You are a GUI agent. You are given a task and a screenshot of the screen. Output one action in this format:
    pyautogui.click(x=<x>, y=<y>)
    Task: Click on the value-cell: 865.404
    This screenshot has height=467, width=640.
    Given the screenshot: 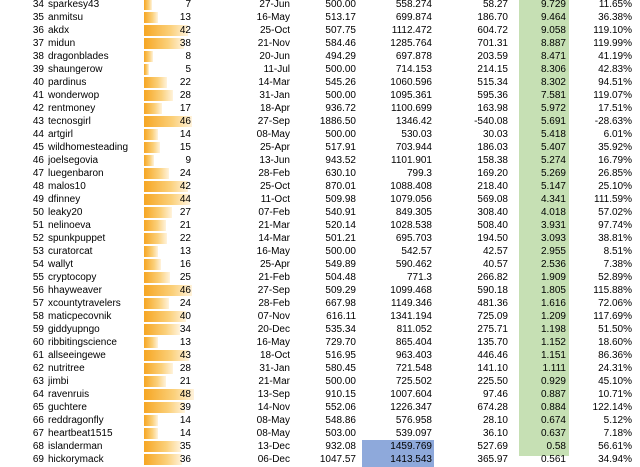 What is the action you would take?
    pyautogui.click(x=413, y=342)
    